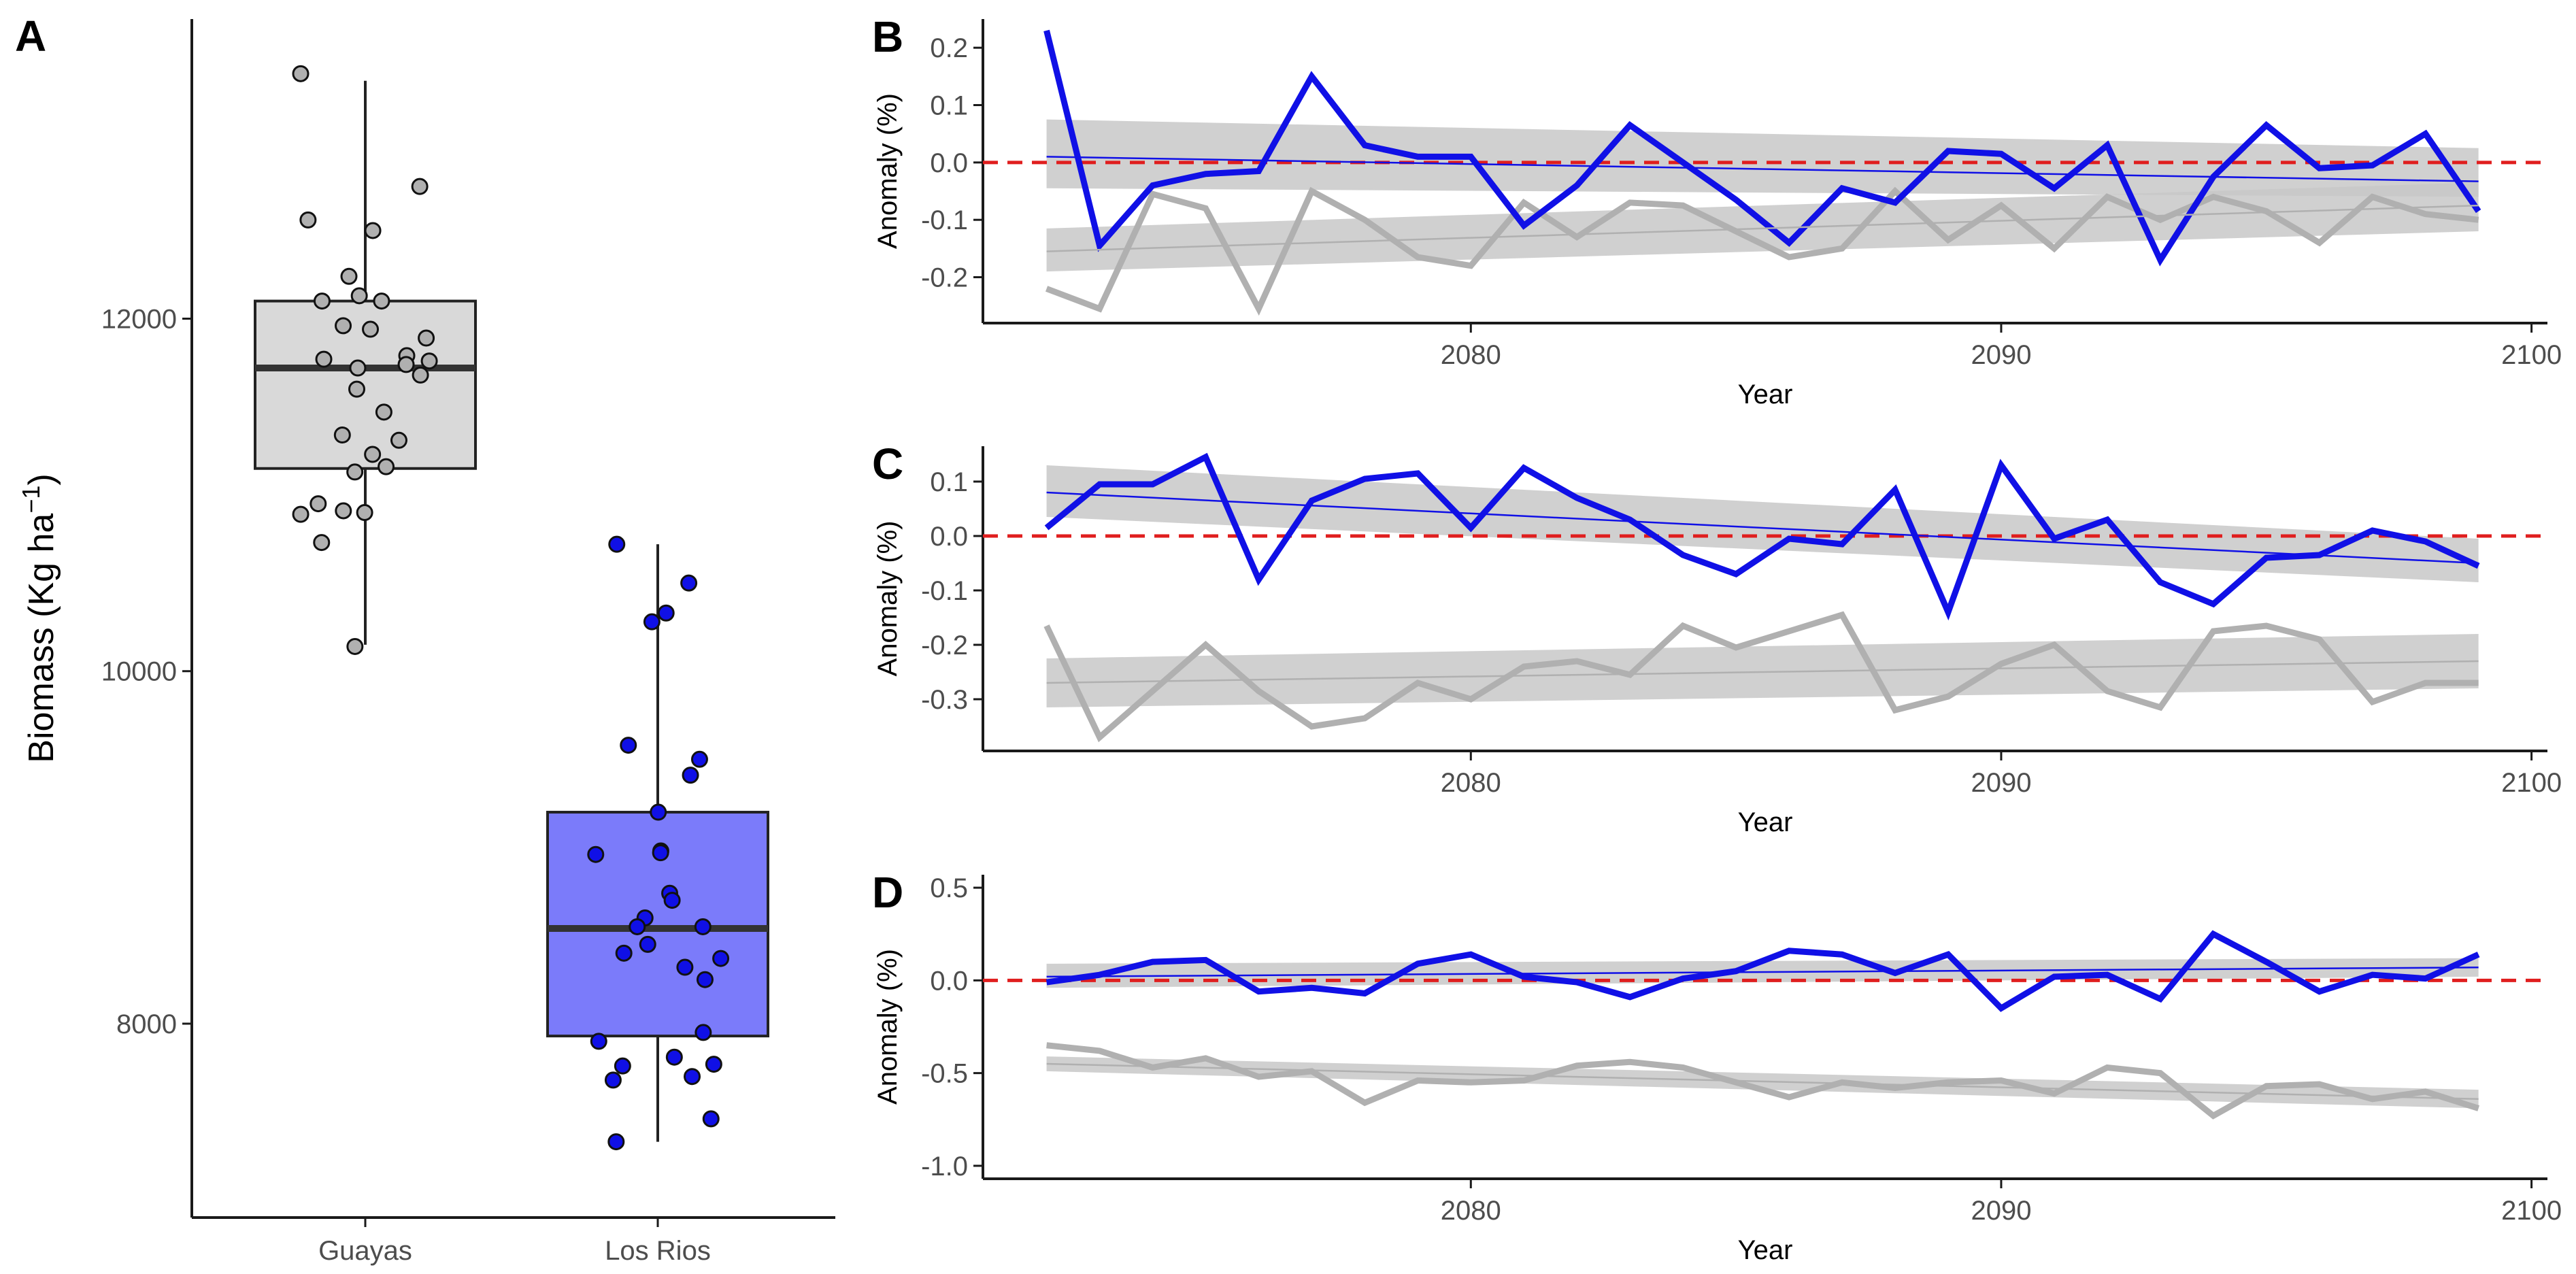 This screenshot has width=2576, height=1274. Describe the element at coordinates (887, 36) in the screenshot. I see `panel-label: B` at that location.